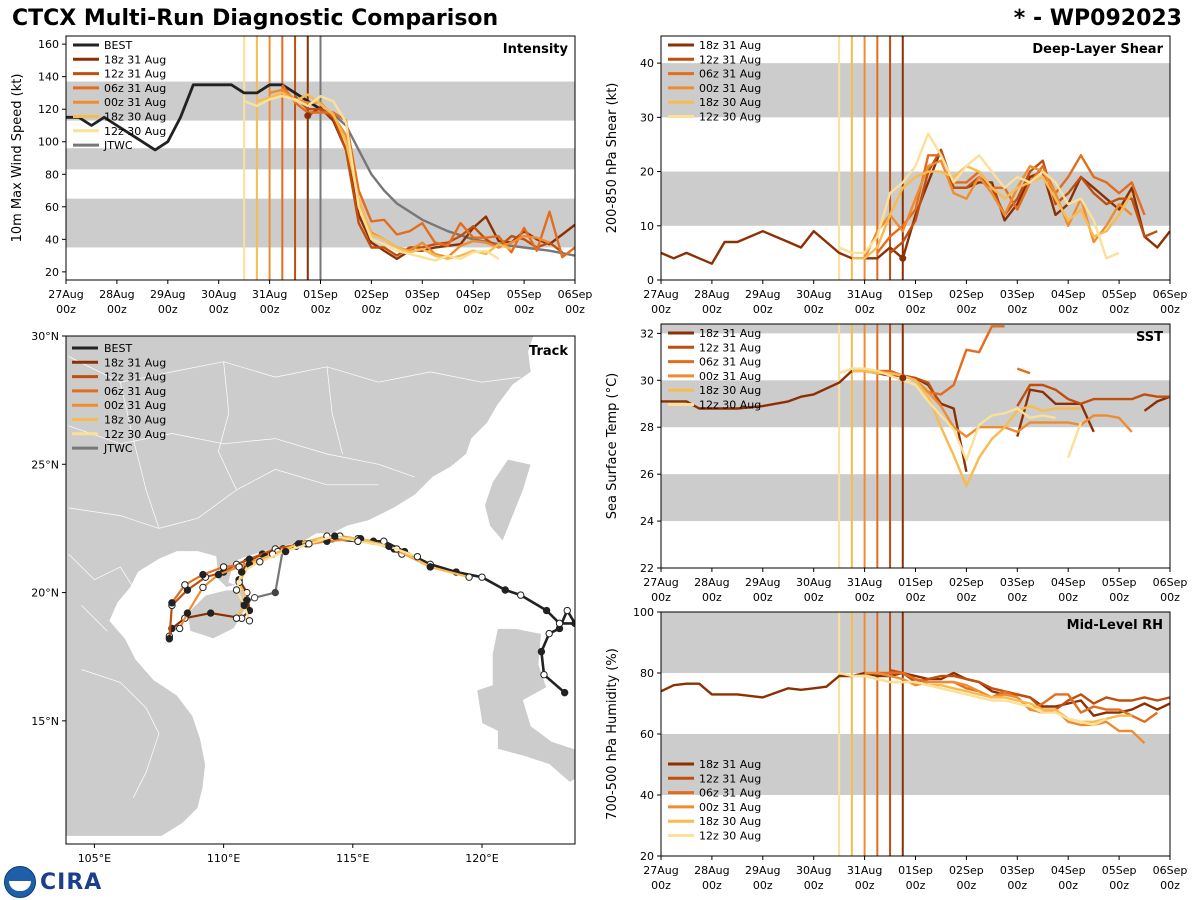 The height and width of the screenshot is (900, 1200). I want to click on intensity-legend-label-jtwc: JTWC, so click(118, 145).